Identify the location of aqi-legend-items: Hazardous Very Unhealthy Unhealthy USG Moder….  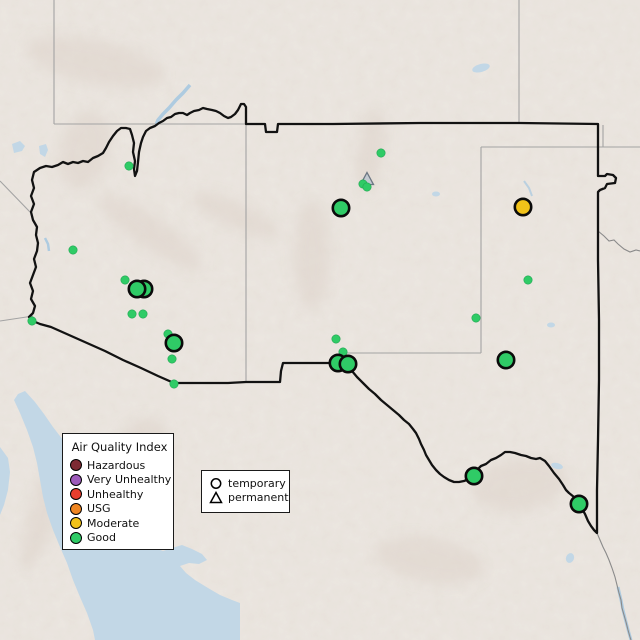
(121, 501).